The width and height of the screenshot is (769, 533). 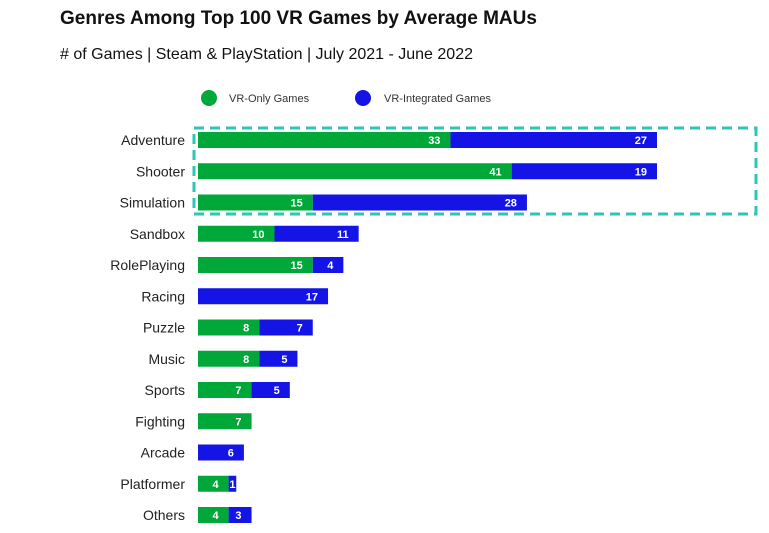 I want to click on category-label-simulation: Simulation, so click(x=152, y=203).